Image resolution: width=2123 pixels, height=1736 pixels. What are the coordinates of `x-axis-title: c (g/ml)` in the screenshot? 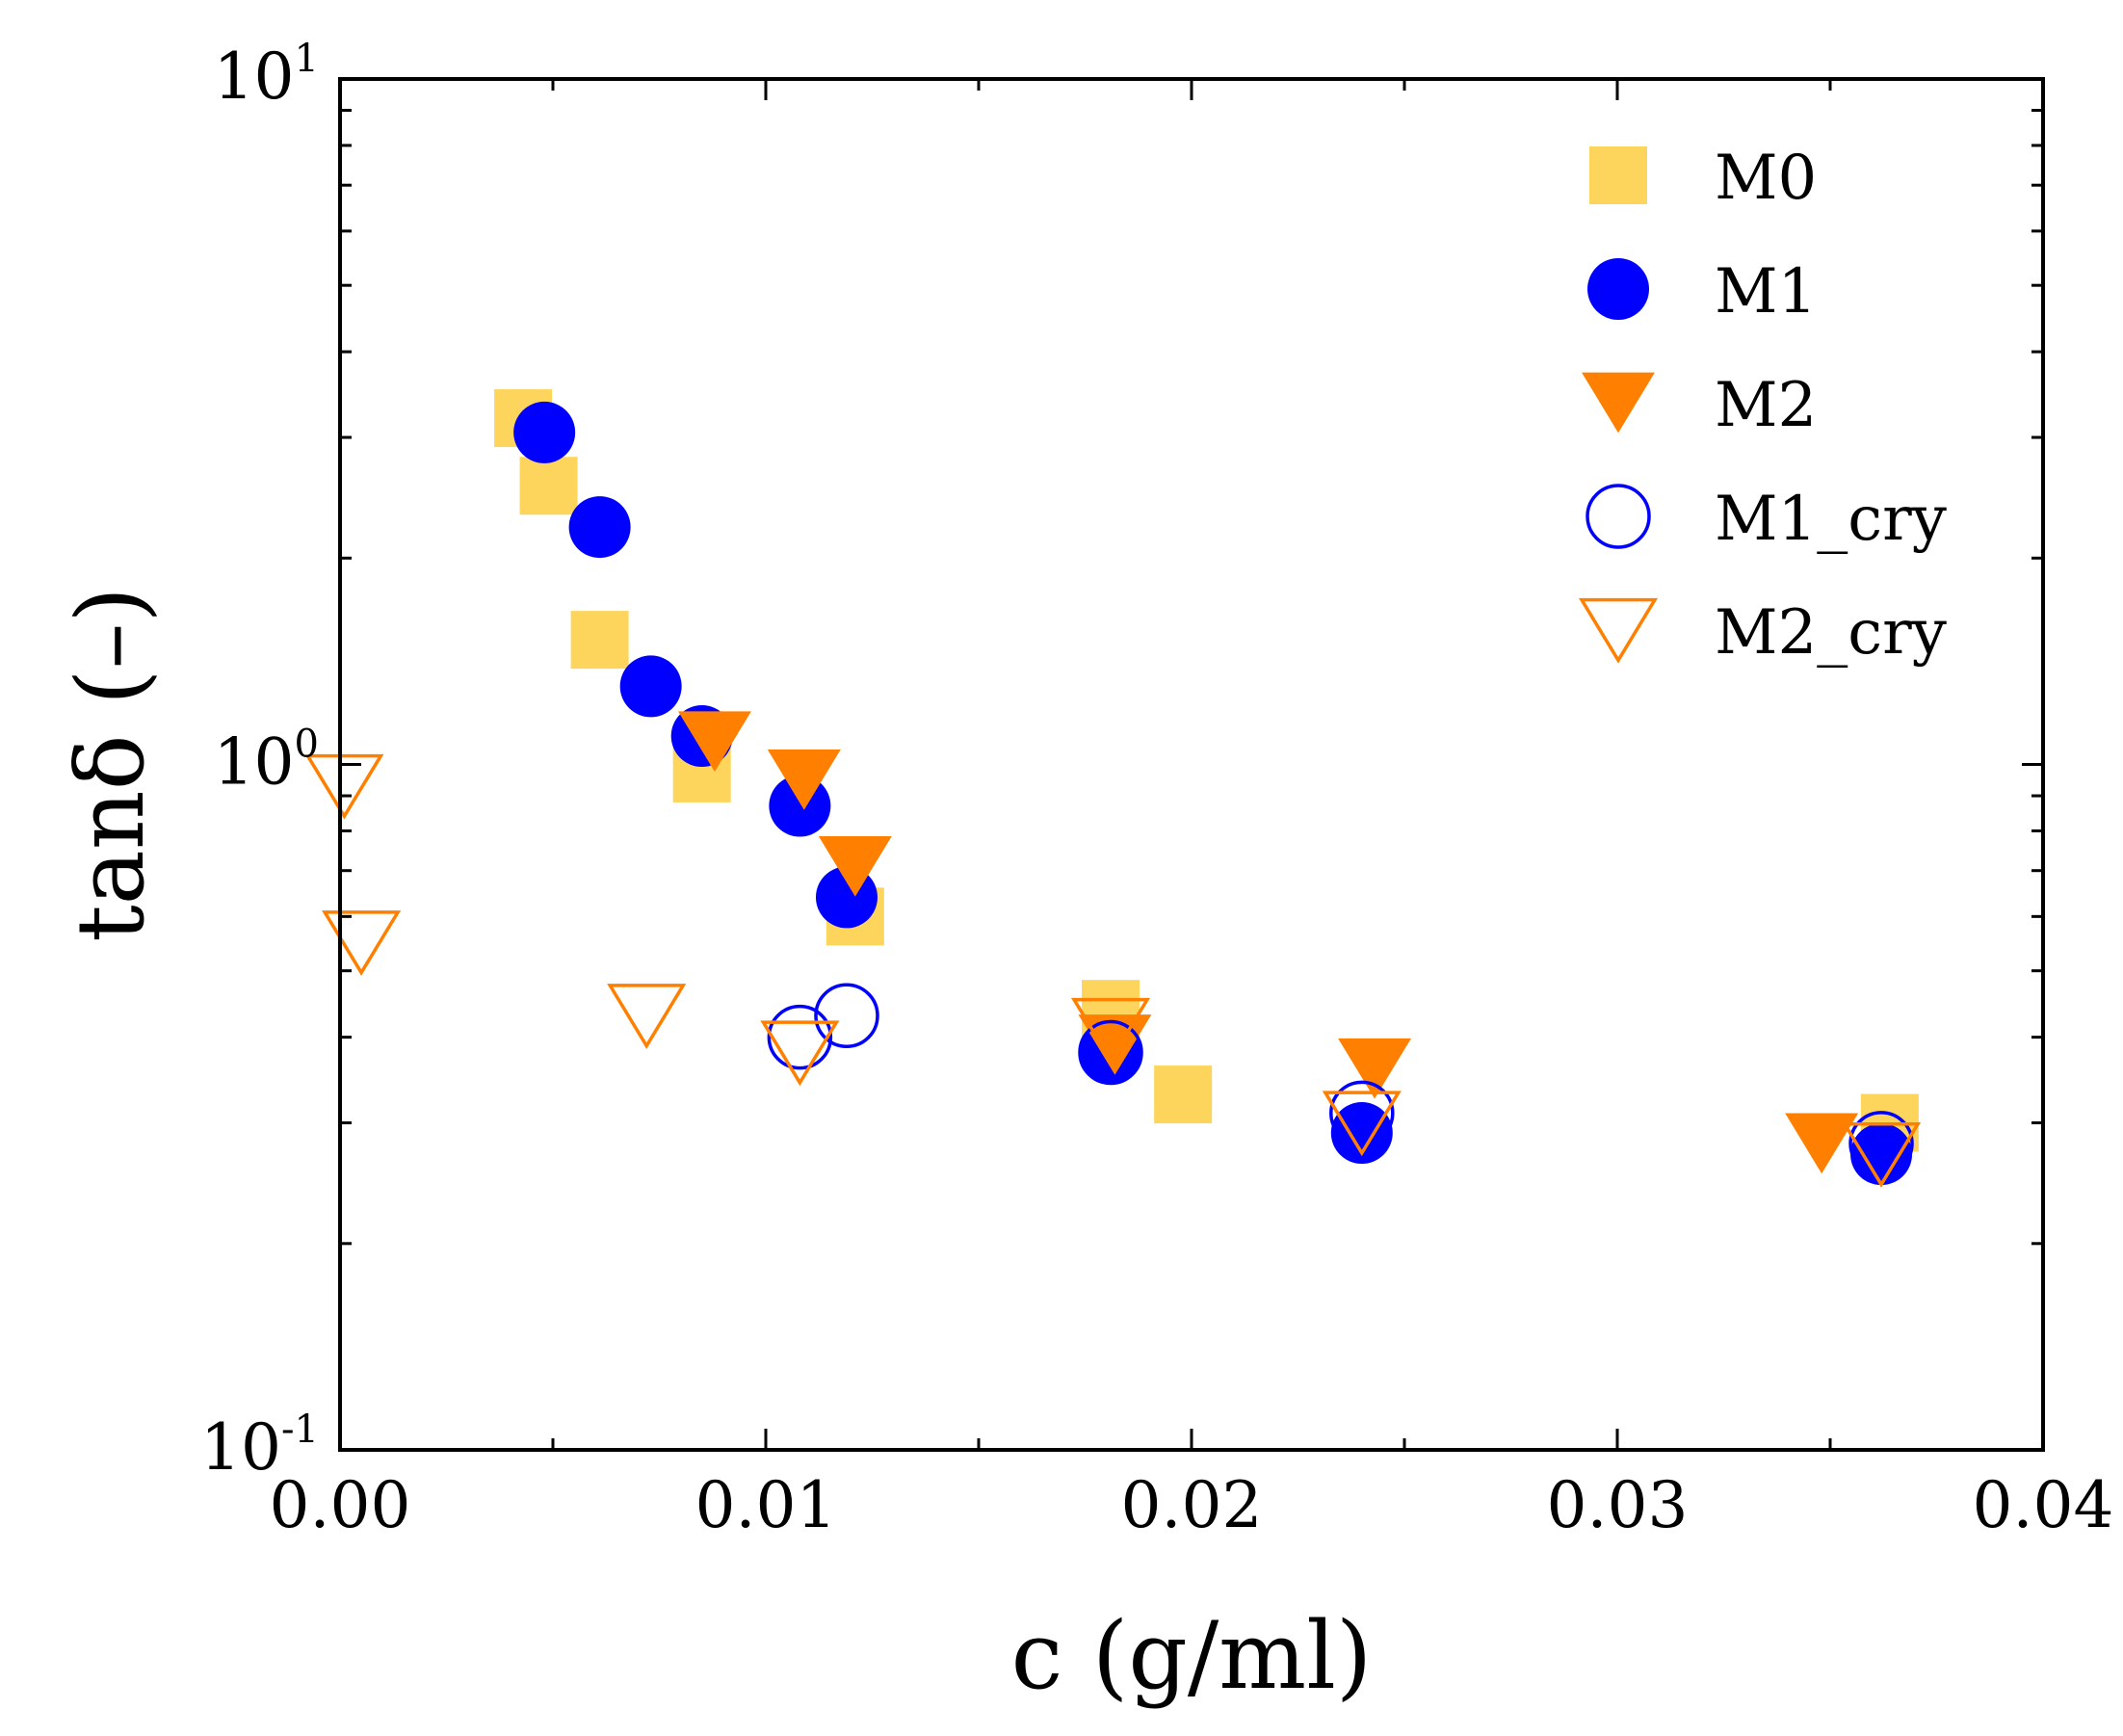 It's located at (1192, 1656).